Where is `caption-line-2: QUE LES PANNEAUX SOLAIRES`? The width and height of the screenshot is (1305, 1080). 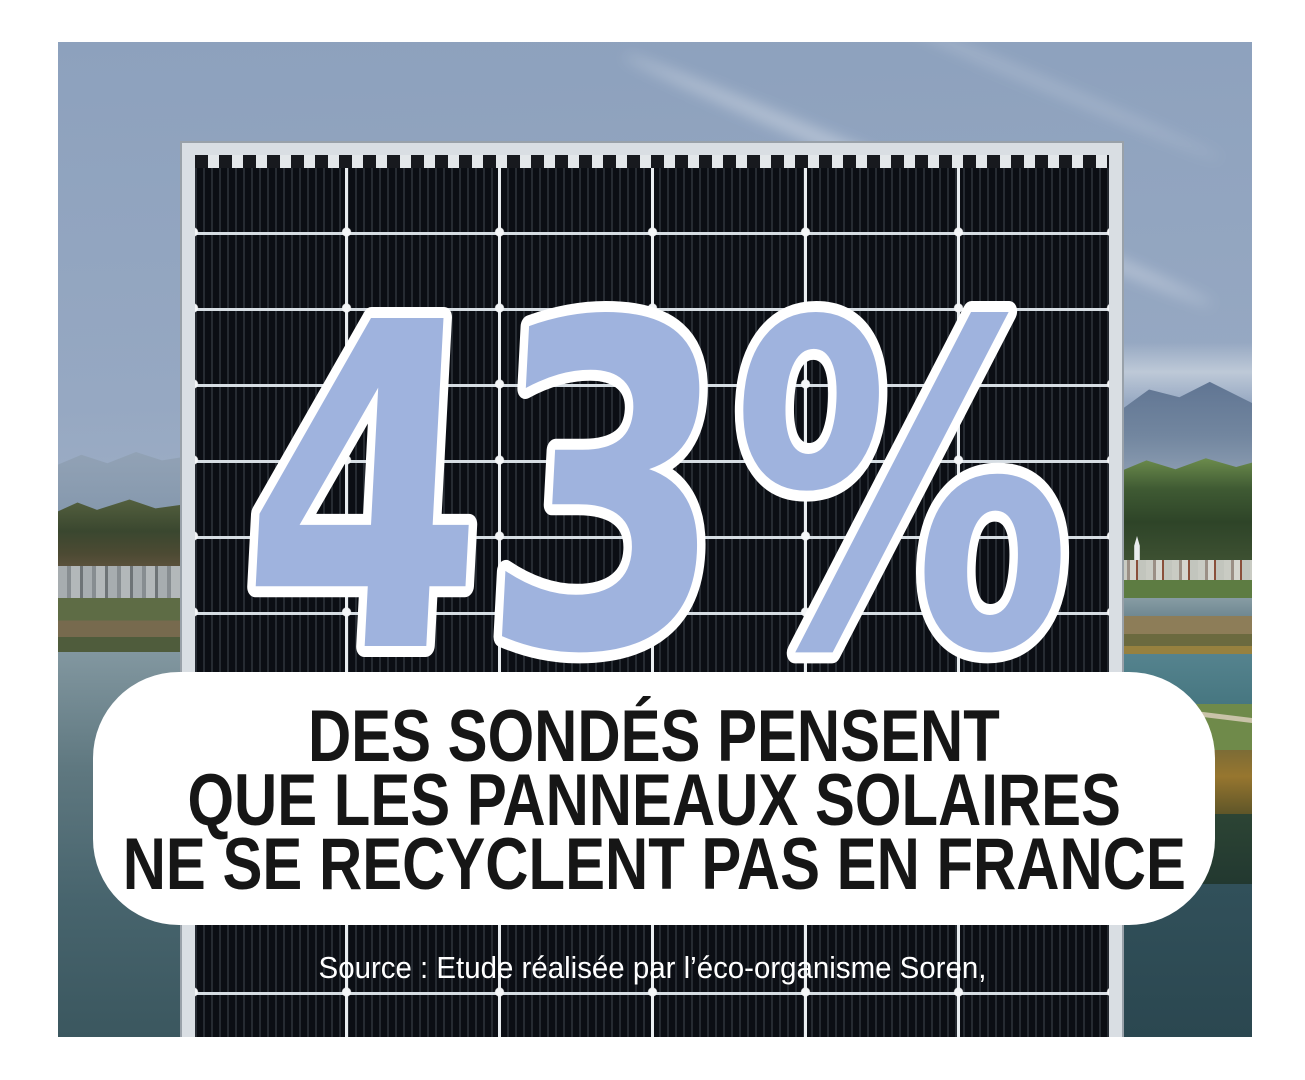
caption-line-2: QUE LES PANNEAUX SOLAIRES is located at coordinates (654, 800).